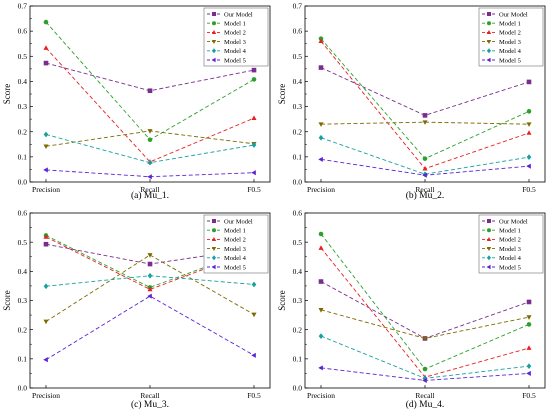 This screenshot has height=416, width=550. Describe the element at coordinates (46, 395) in the screenshot. I see `x-tick-label: Precision` at that location.